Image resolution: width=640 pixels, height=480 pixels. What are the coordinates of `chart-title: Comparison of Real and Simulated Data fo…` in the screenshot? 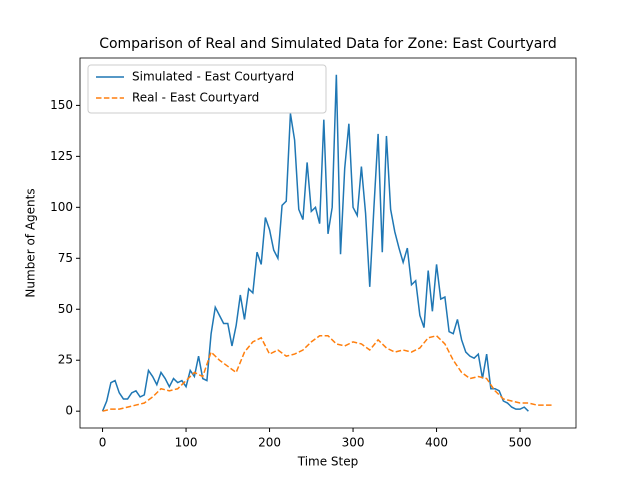 It's located at (328, 44).